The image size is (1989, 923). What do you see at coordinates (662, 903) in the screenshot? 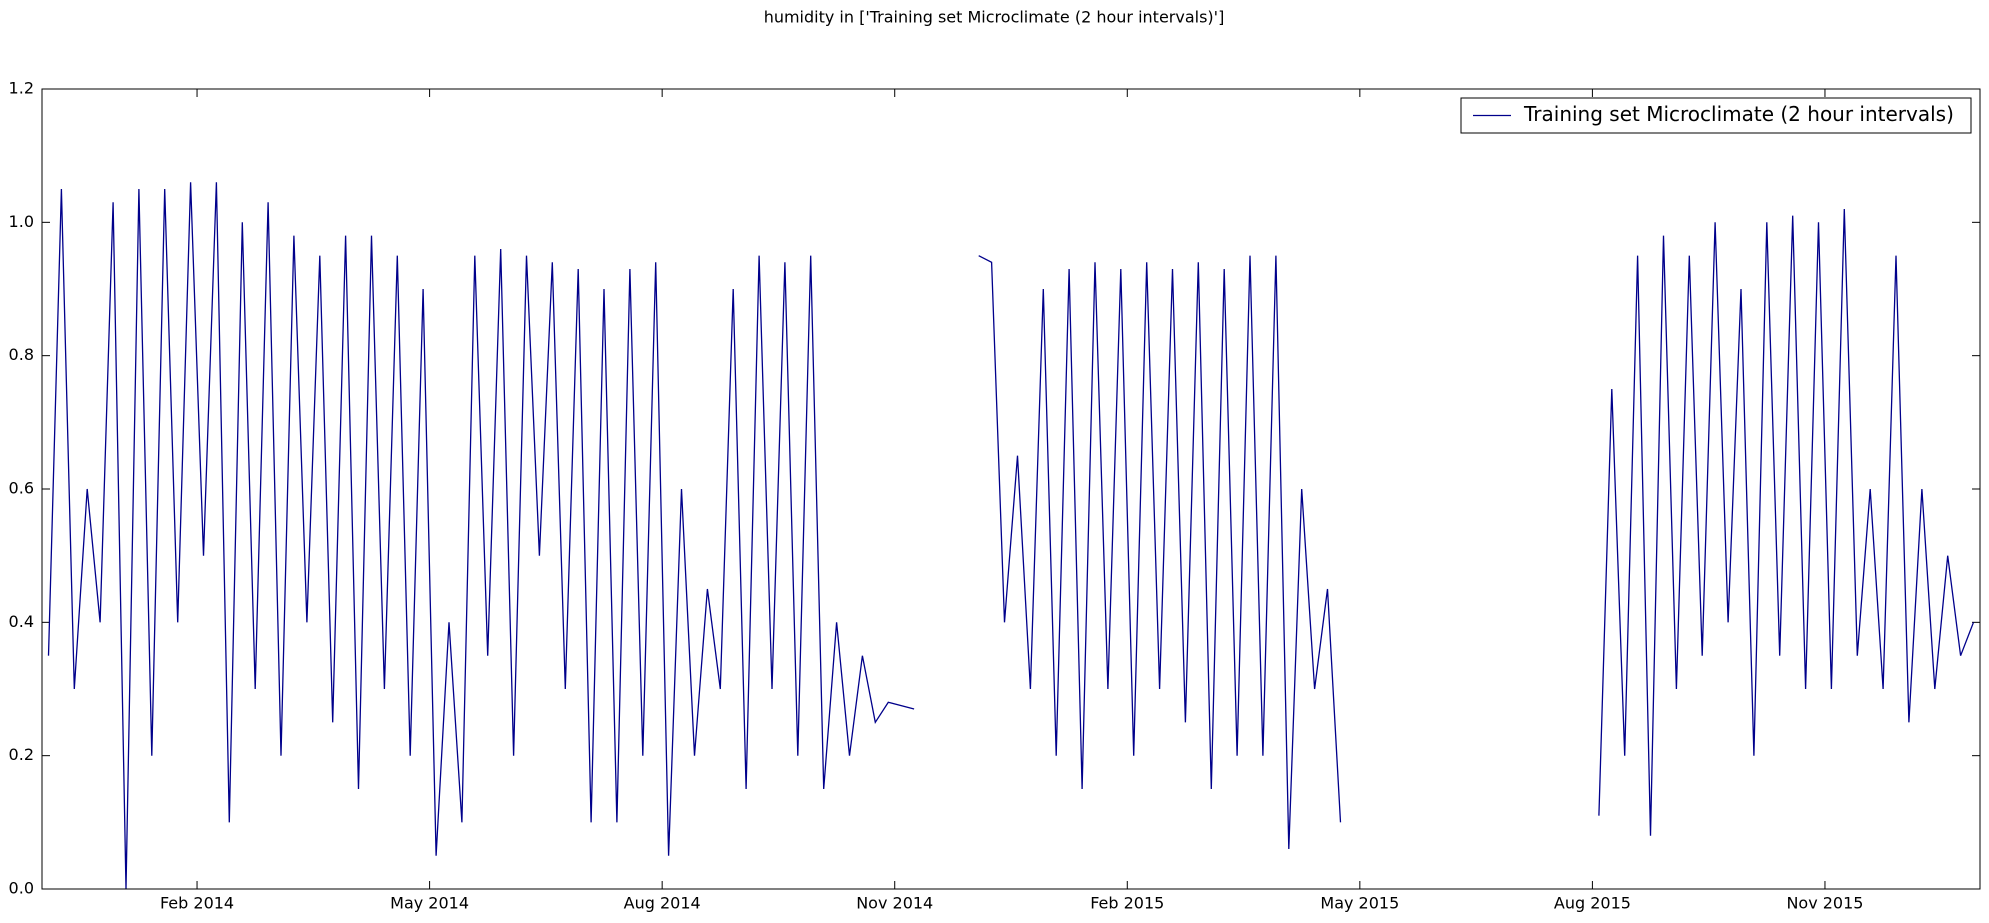
I see `x-tick-label: Aug 2014` at bounding box center [662, 903].